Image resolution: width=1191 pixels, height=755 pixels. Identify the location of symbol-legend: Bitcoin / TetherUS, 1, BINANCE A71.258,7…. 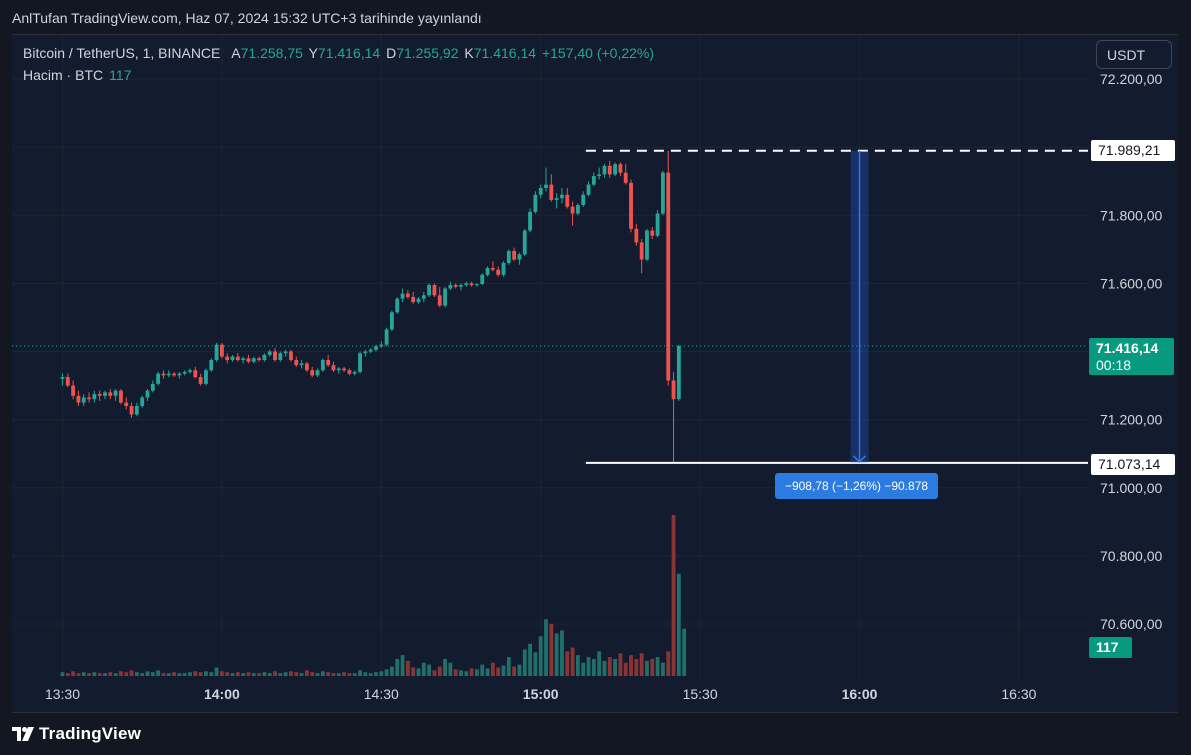
(339, 53).